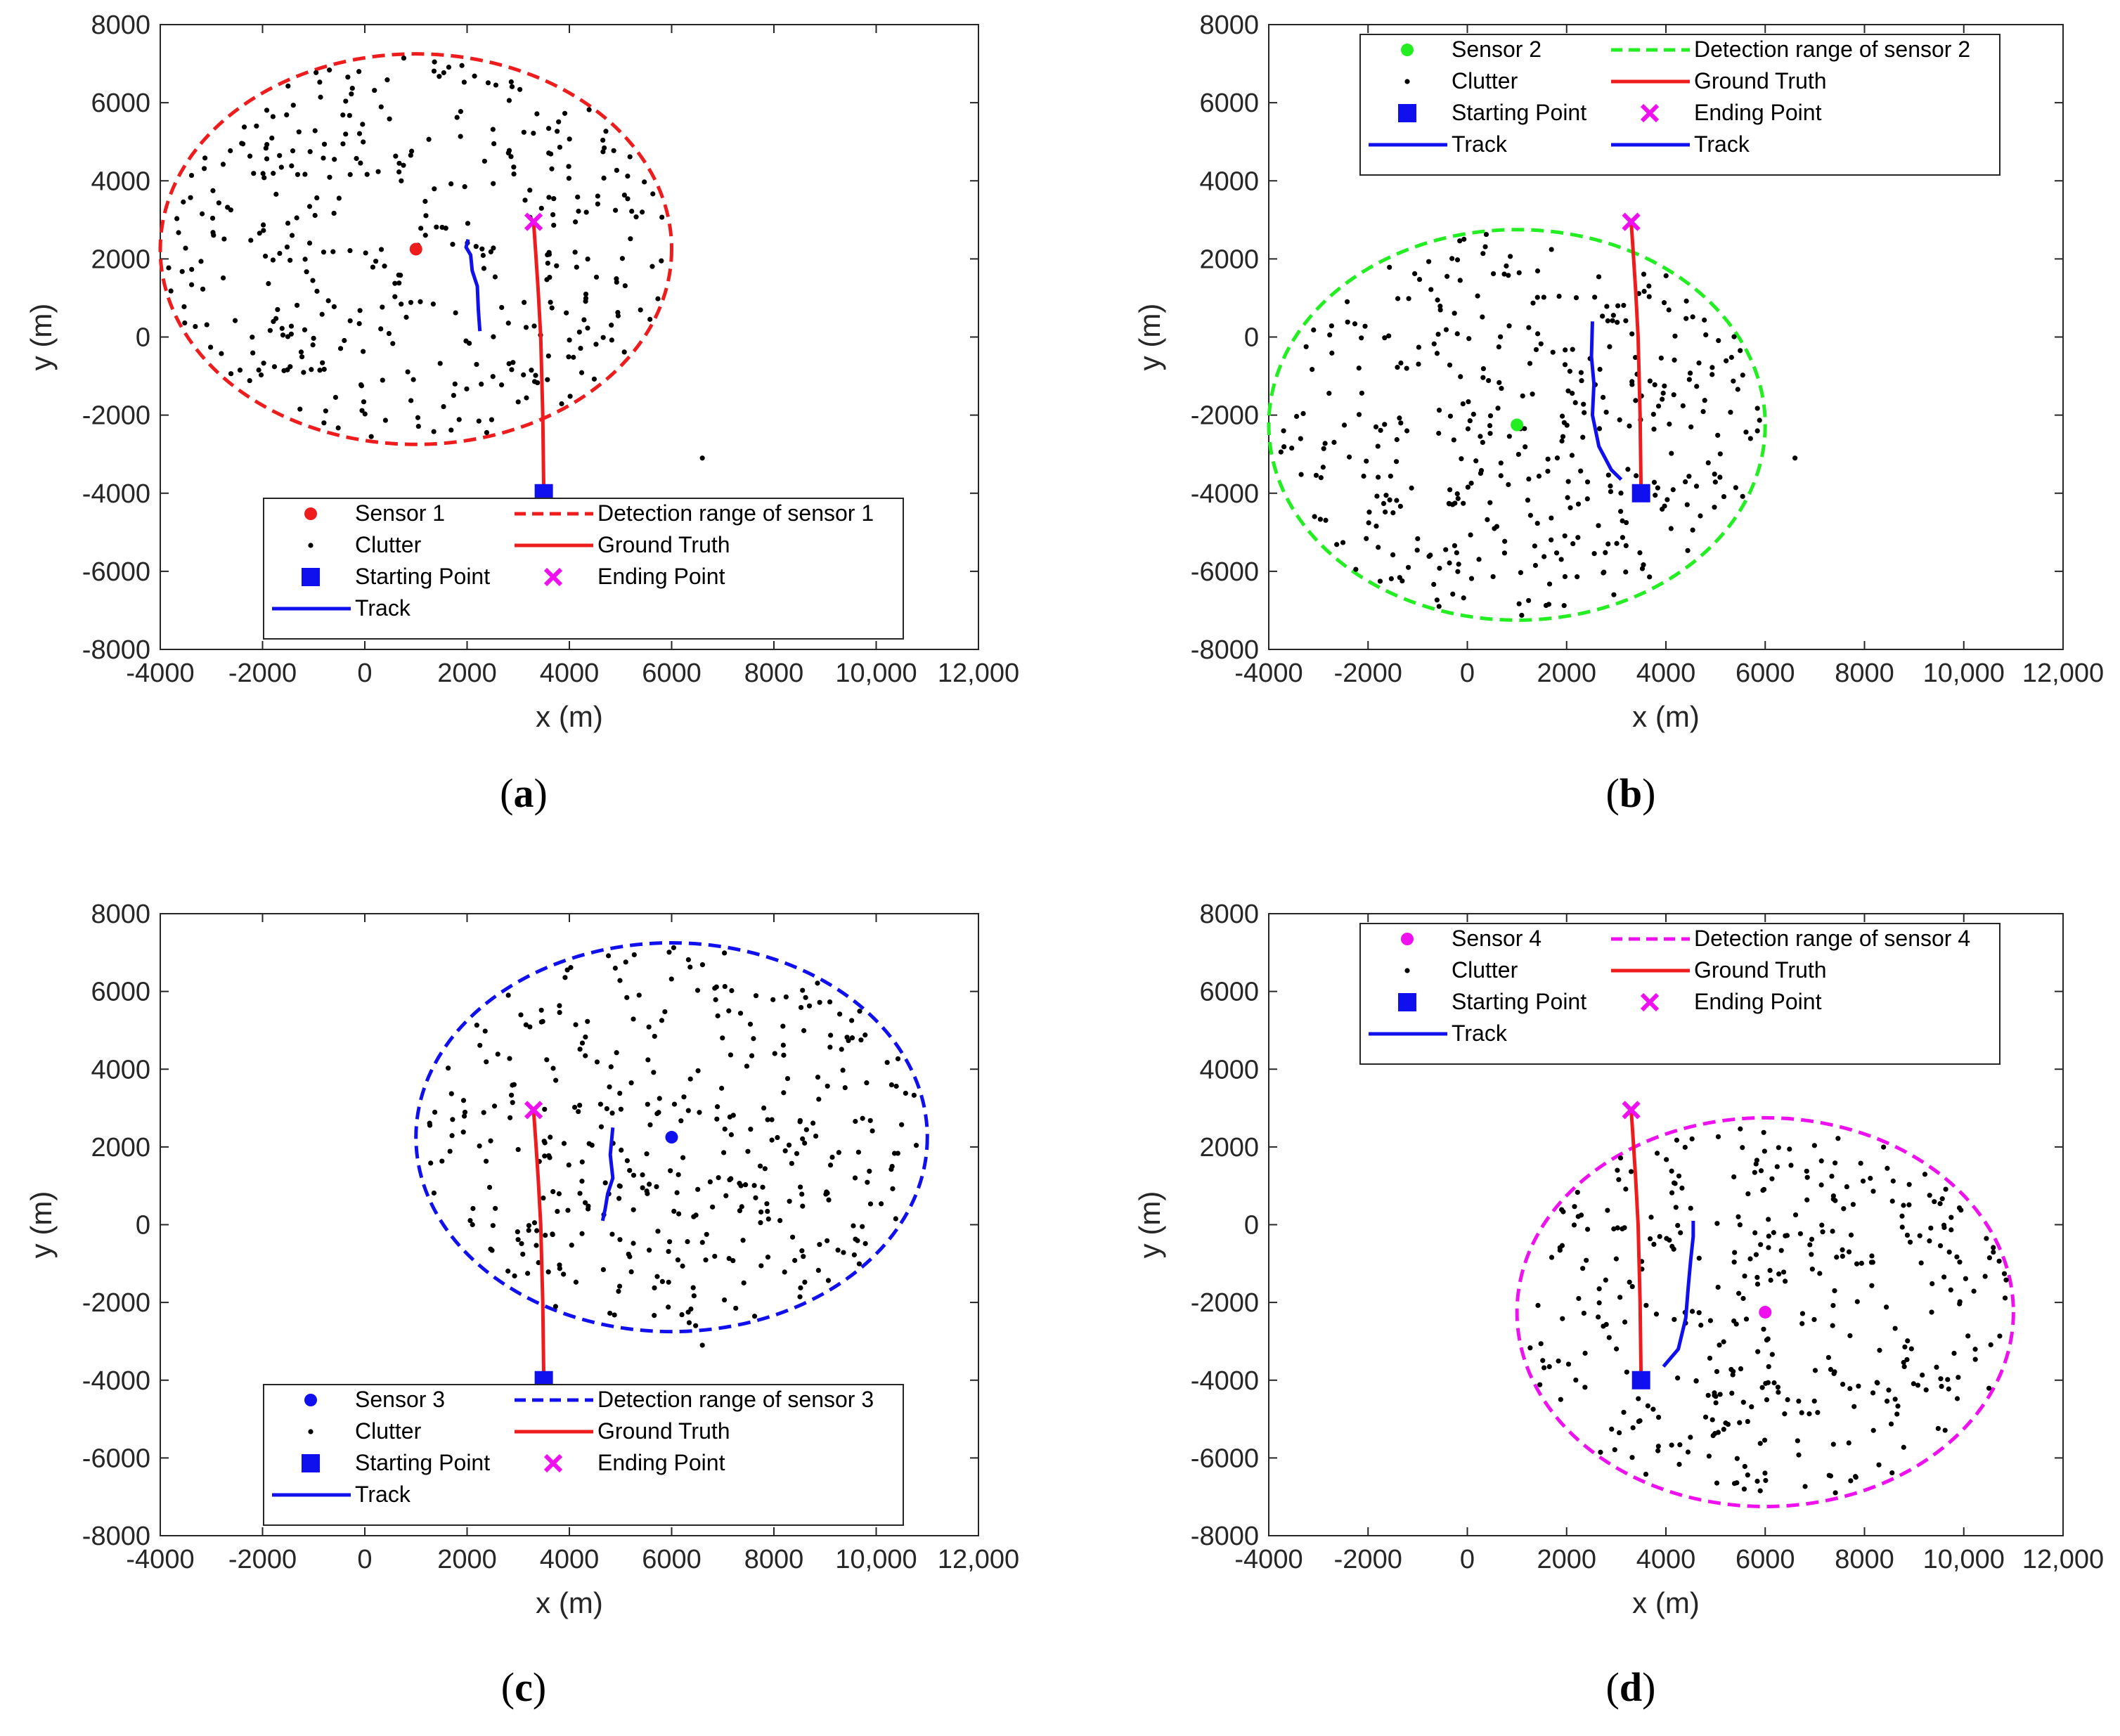  I want to click on legend-label: Track, so click(1722, 144).